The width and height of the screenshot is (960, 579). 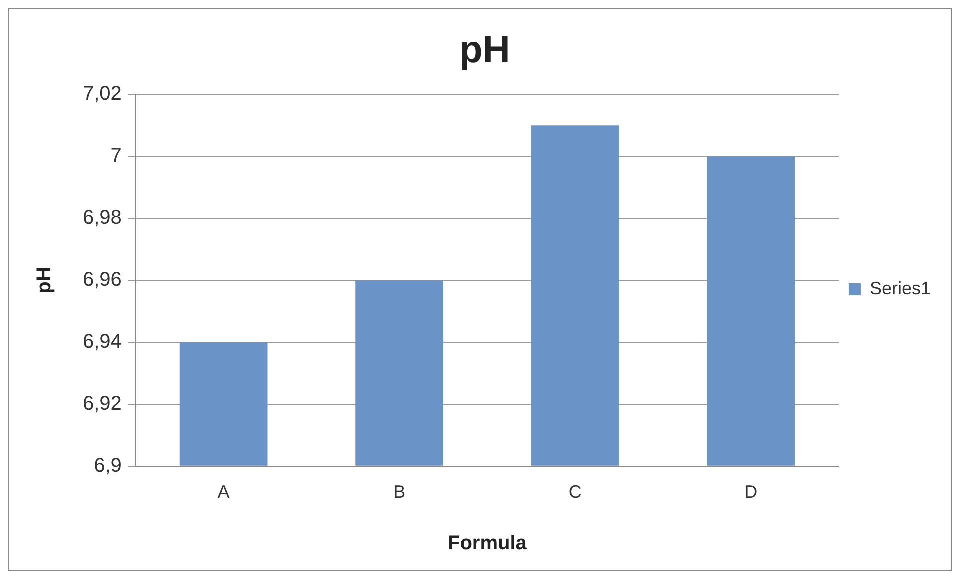 What do you see at coordinates (45, 280) in the screenshot?
I see `y-axis-title: pH` at bounding box center [45, 280].